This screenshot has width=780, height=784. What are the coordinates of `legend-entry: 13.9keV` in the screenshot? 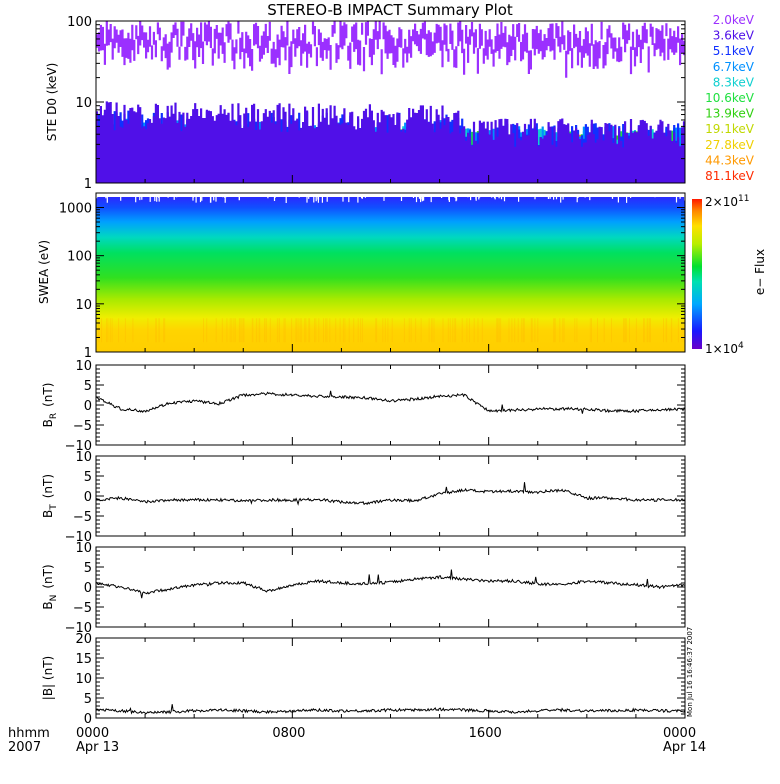 It's located at (730, 114).